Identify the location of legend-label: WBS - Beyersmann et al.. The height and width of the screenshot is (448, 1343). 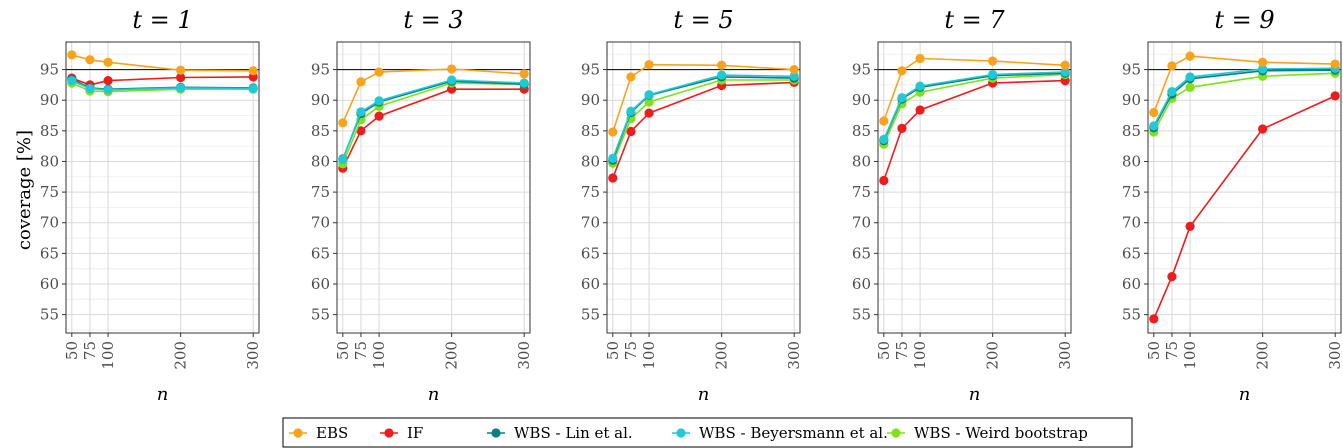
(793, 433).